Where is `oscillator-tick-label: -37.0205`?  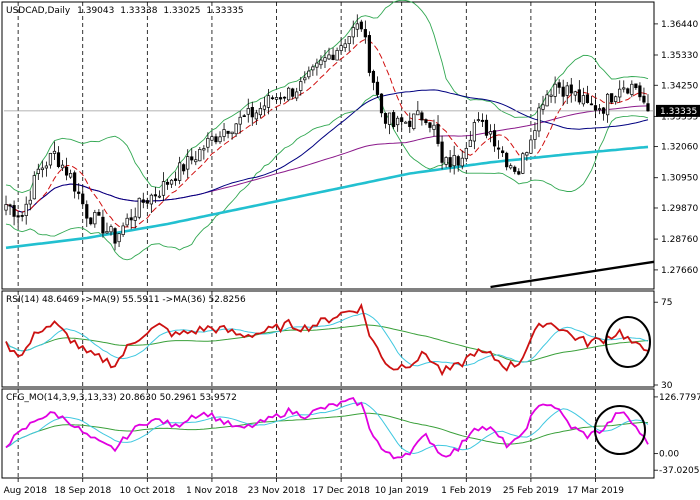
oscillator-tick-label: -37.0205 is located at coordinates (679, 471).